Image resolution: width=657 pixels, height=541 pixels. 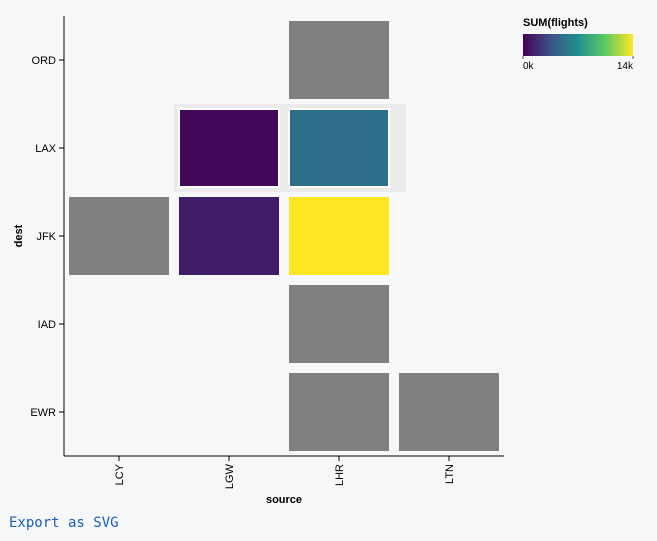 What do you see at coordinates (43, 413) in the screenshot?
I see `y-tick-label-ewr: EWR` at bounding box center [43, 413].